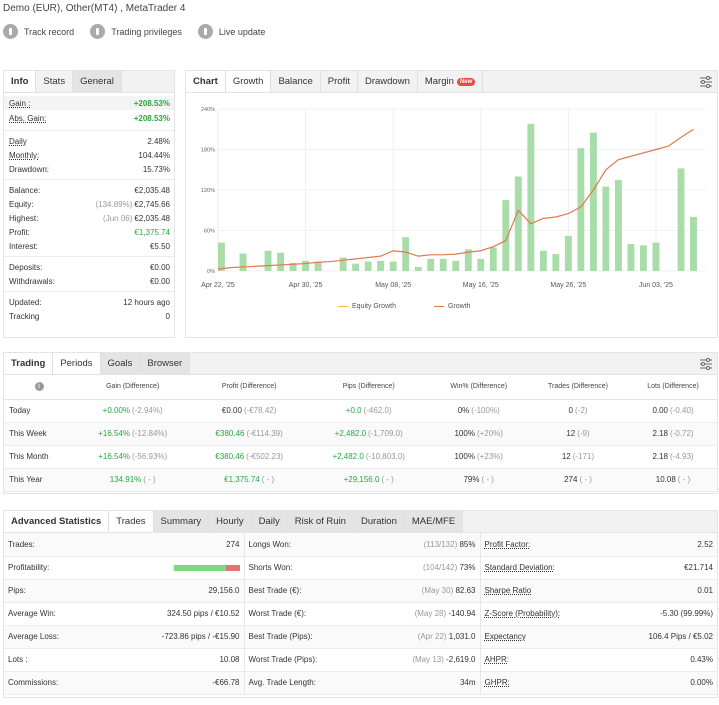 The height and width of the screenshot is (705, 719). Describe the element at coordinates (39, 387) in the screenshot. I see `periods-info-icon: i` at that location.